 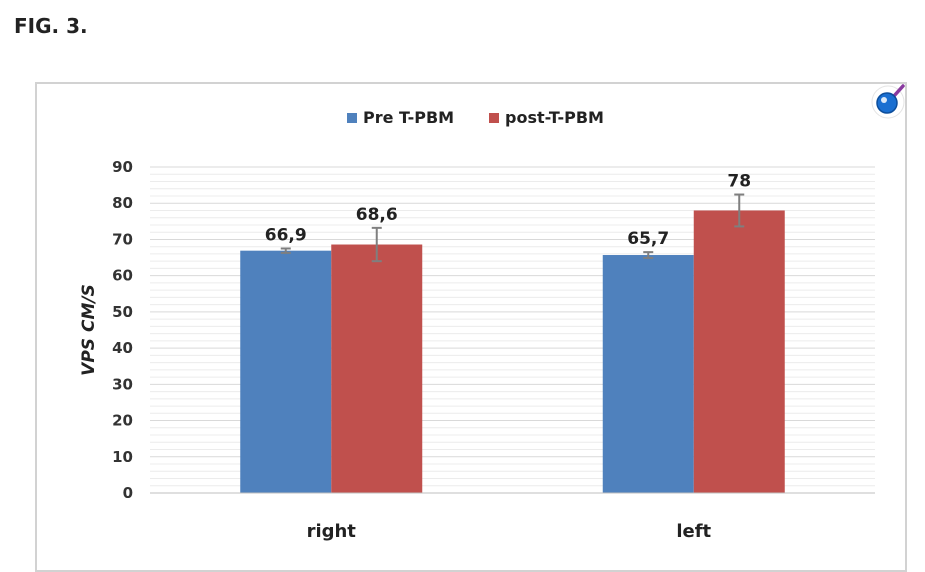 What do you see at coordinates (286, 236) in the screenshot?
I see `data-label: 66,9` at bounding box center [286, 236].